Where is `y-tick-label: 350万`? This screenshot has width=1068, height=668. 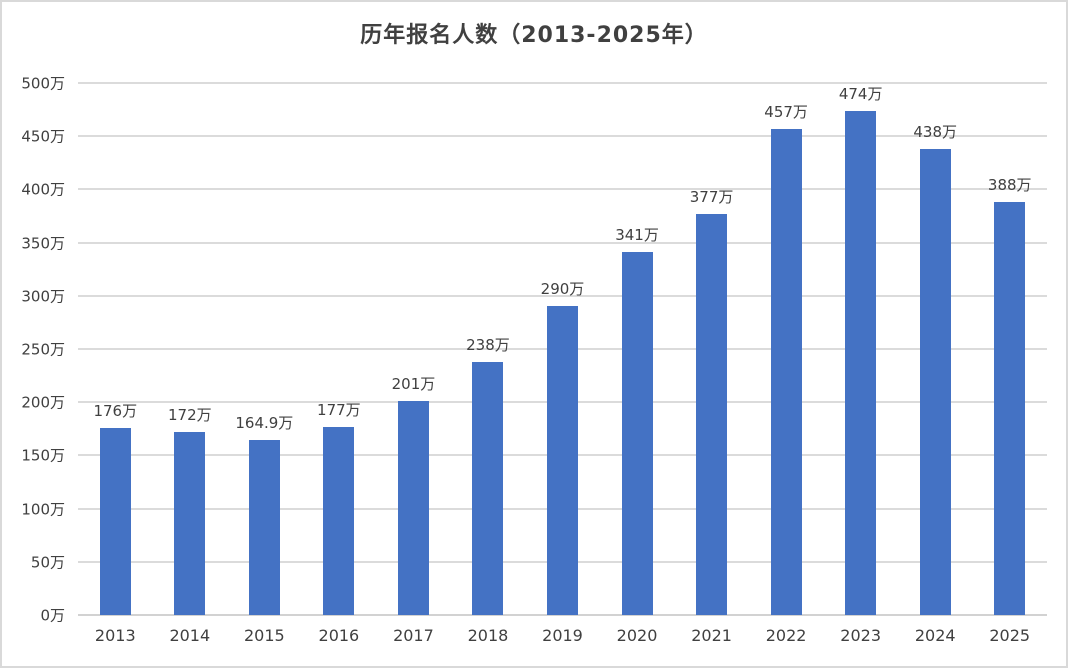
y-tick-label: 350万 is located at coordinates (43, 243).